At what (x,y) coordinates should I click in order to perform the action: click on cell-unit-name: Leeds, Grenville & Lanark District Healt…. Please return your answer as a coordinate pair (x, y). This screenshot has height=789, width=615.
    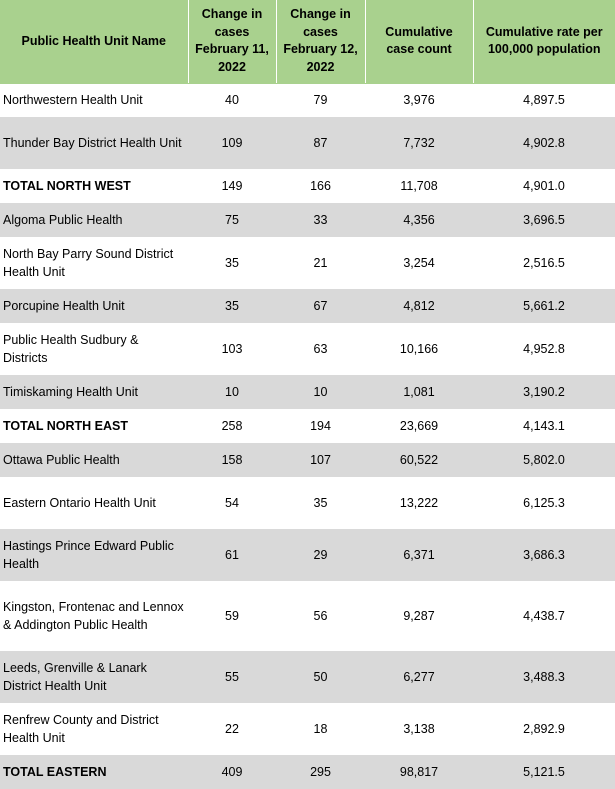
    Looking at the image, I should click on (94, 677).